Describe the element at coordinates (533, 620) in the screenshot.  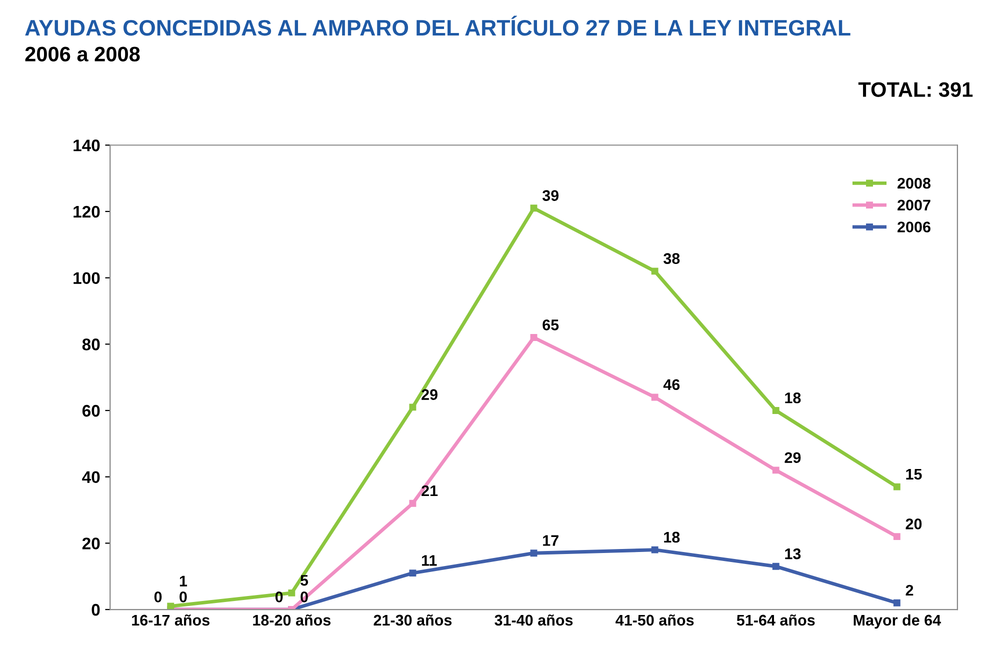
I see `x-tick-label: 31-40 años` at that location.